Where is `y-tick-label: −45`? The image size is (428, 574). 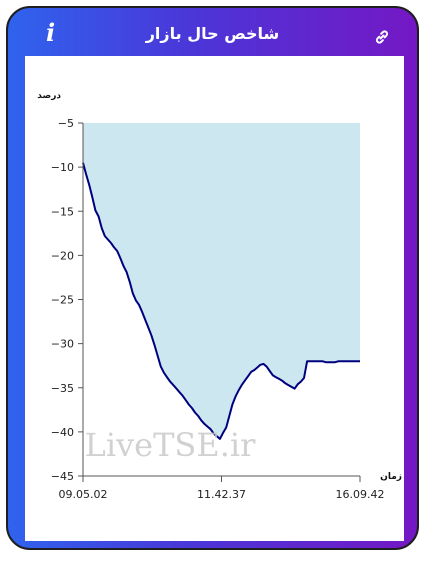
y-tick-label: −45 is located at coordinates (62, 476).